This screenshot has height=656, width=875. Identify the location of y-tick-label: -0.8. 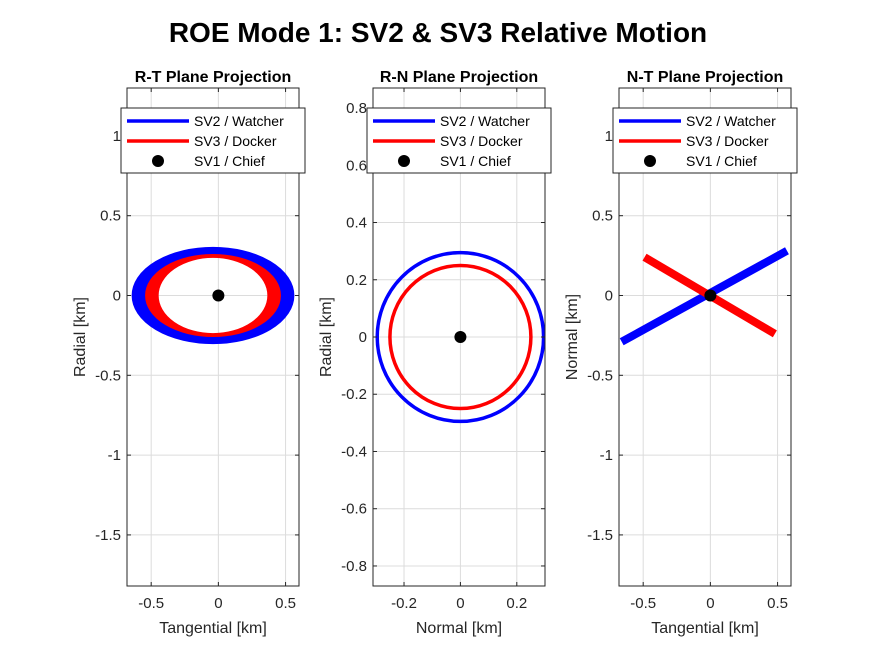
(354, 566).